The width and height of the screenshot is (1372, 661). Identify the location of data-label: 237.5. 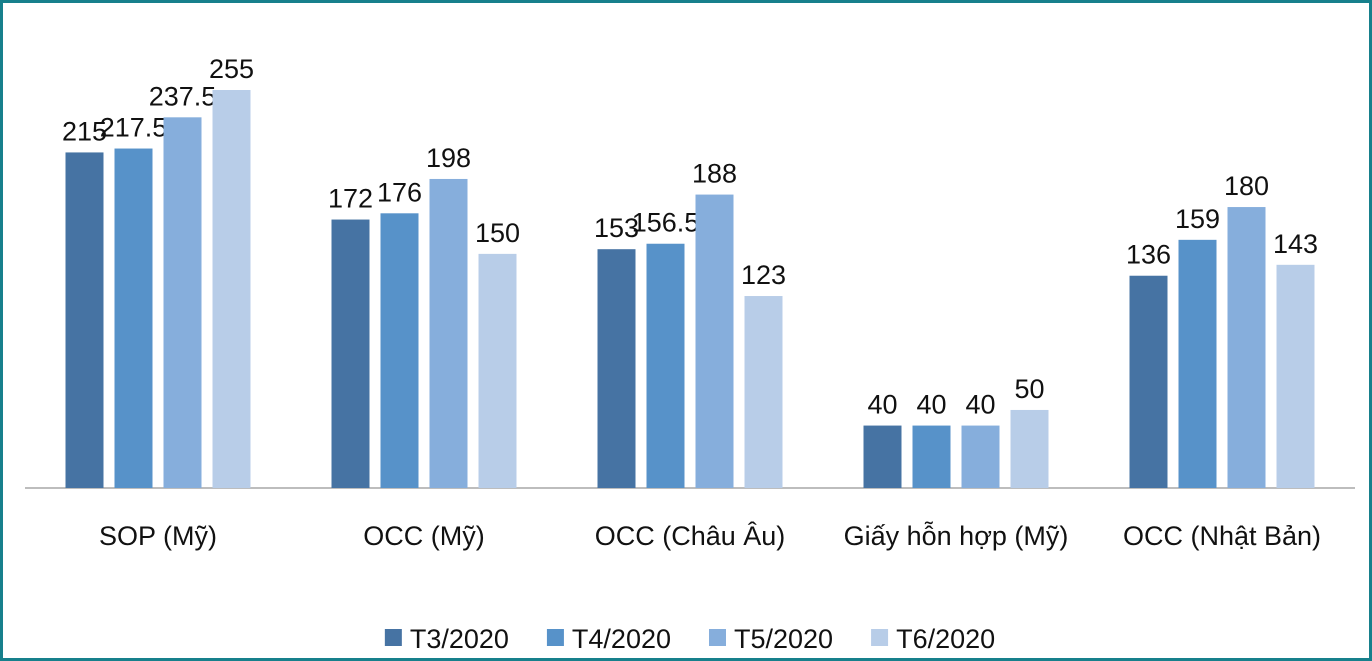
(183, 96).